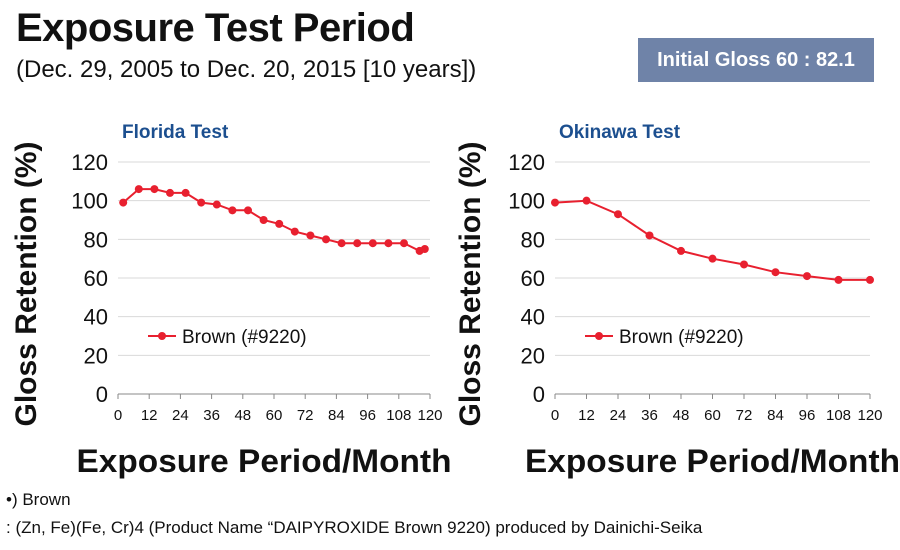 The height and width of the screenshot is (550, 900). Describe the element at coordinates (162, 336) in the screenshot. I see `florida-legend-marker` at that location.